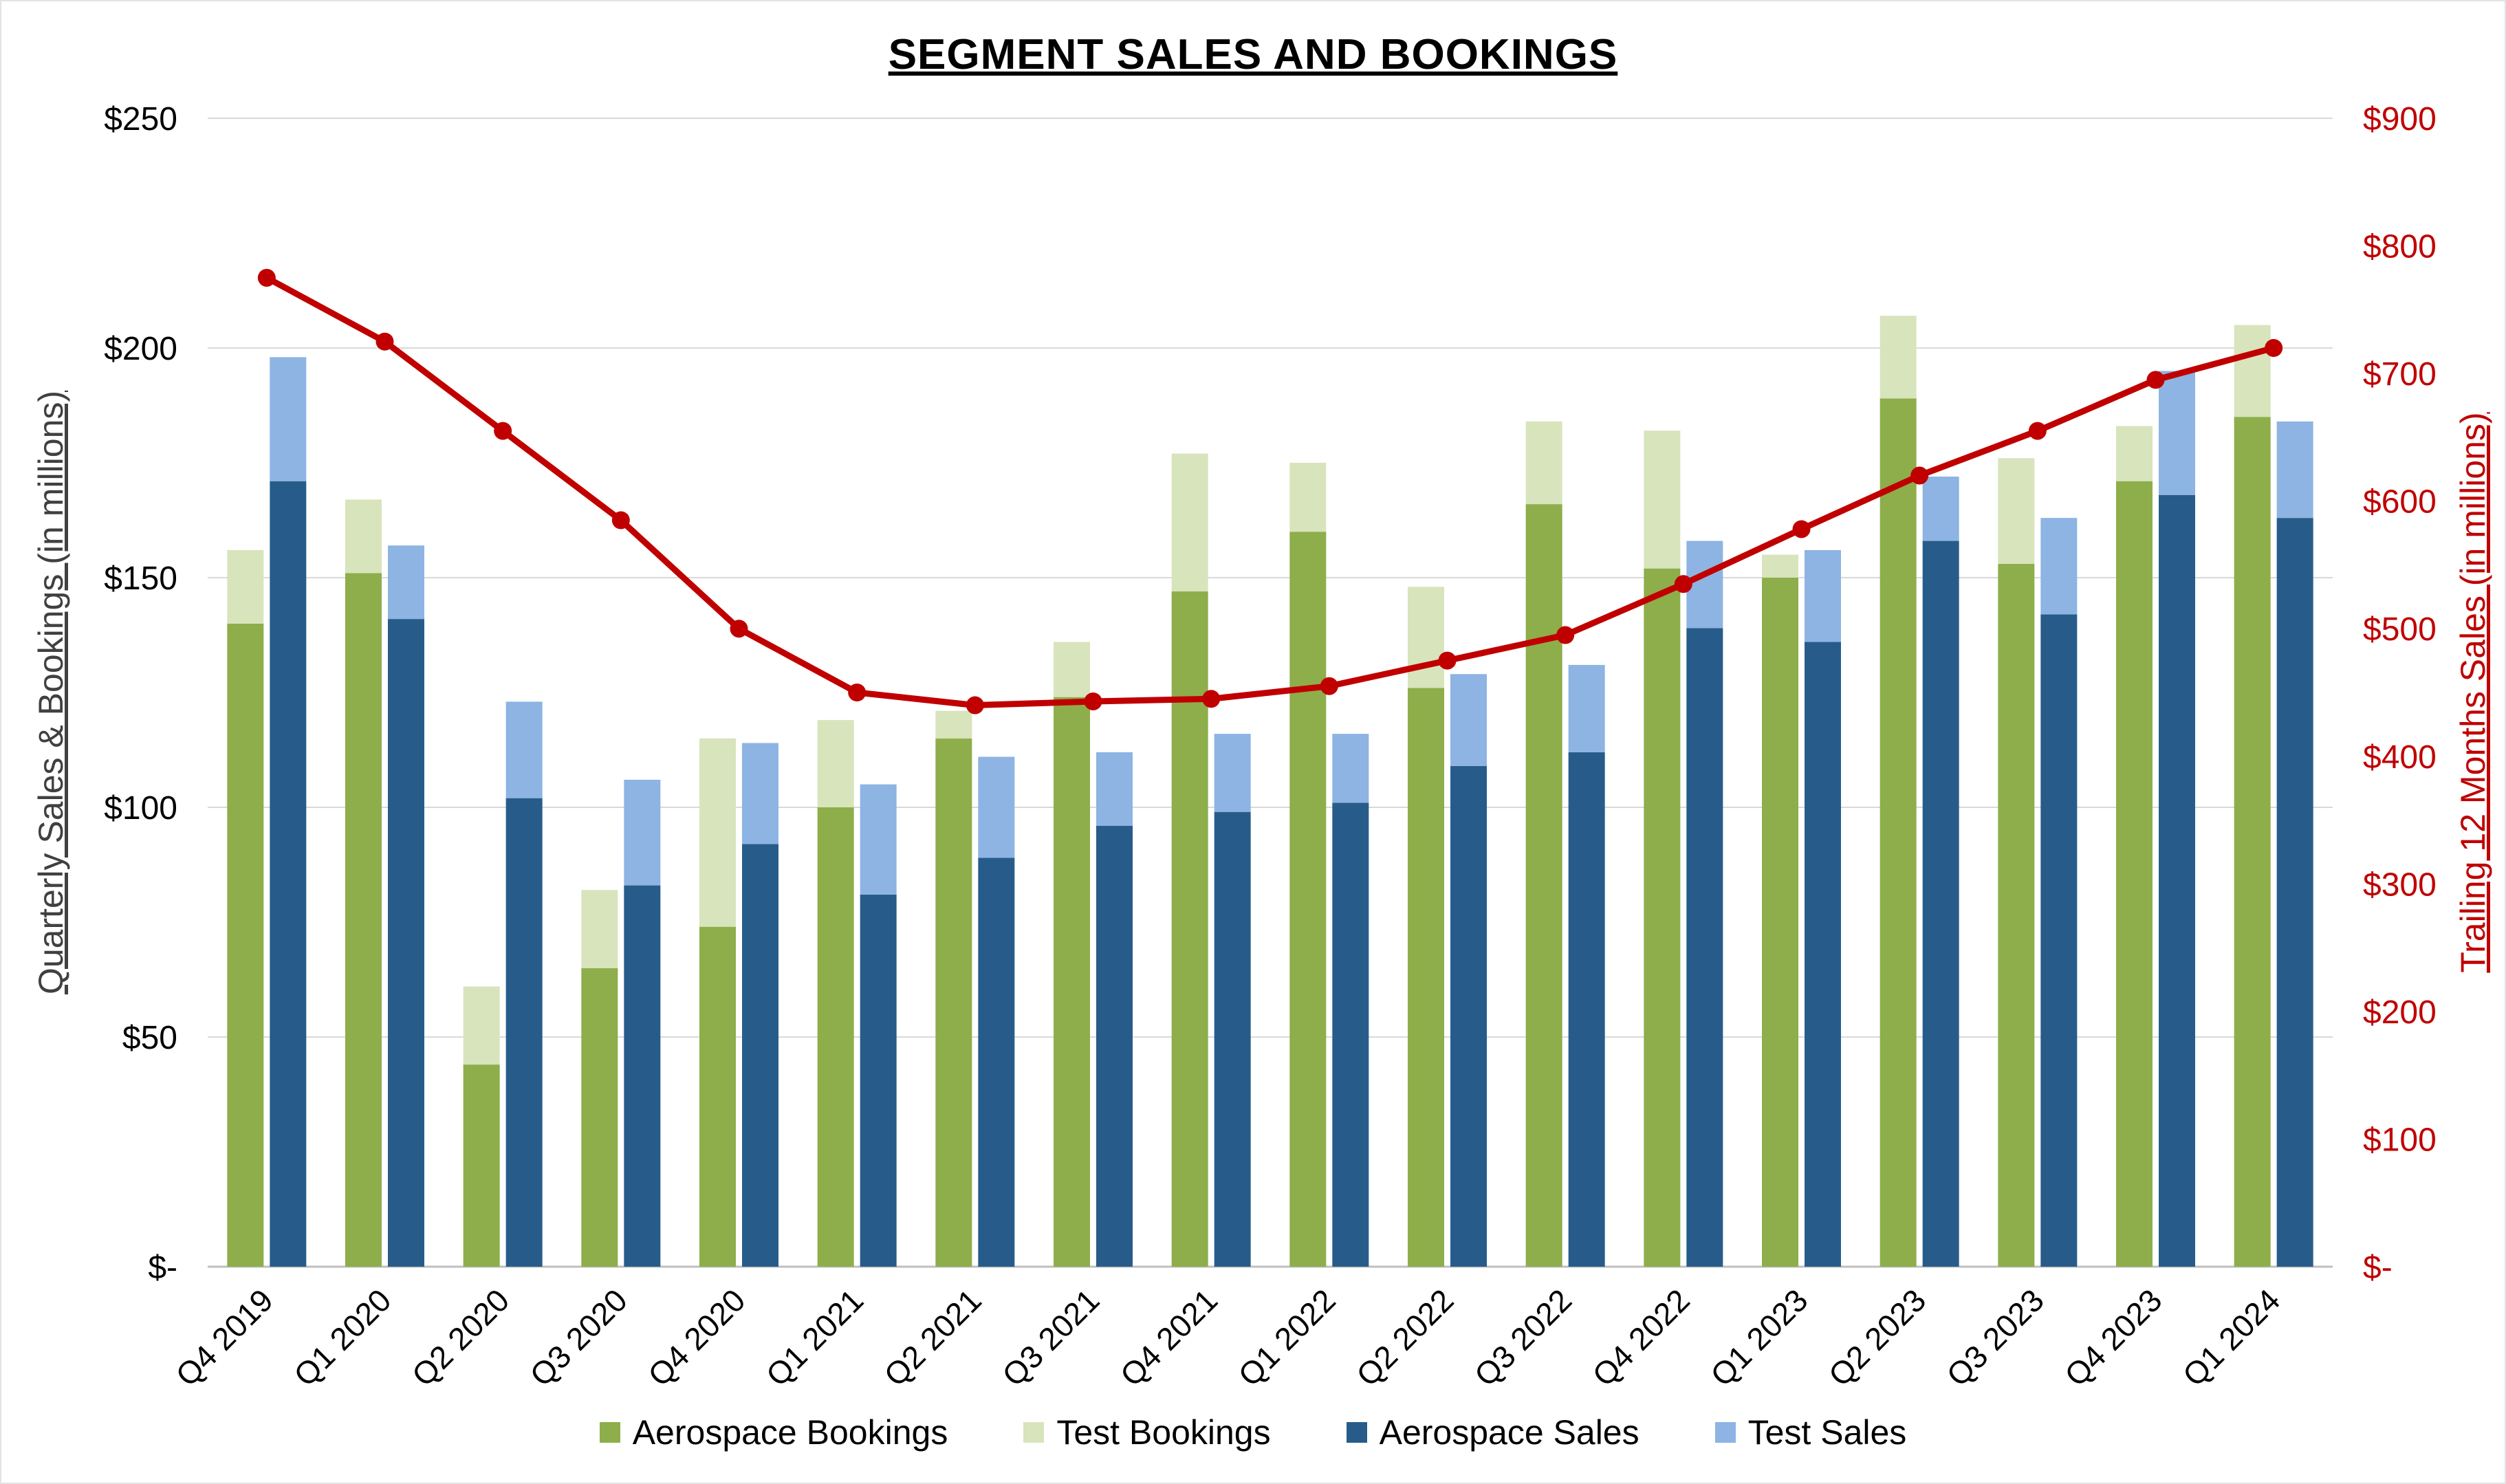 The height and width of the screenshot is (1484, 2506). I want to click on x-axis-label: Q2 2021, so click(932, 1337).